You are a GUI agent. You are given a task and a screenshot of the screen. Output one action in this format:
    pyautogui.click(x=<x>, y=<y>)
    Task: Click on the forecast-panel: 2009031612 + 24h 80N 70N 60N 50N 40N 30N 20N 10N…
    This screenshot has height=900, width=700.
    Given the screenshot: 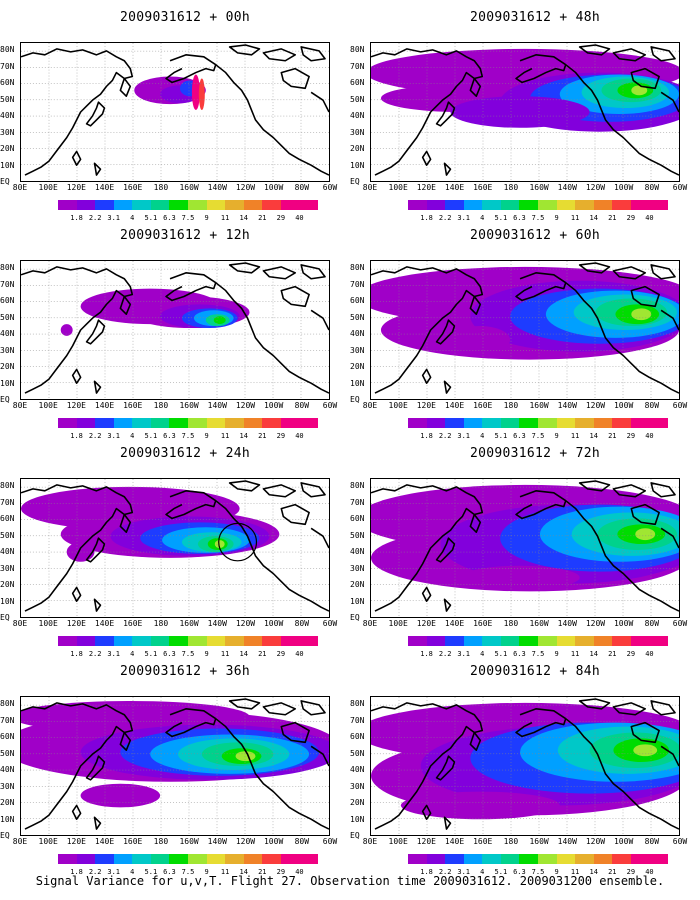 What is the action you would take?
    pyautogui.click(x=168, y=557)
    